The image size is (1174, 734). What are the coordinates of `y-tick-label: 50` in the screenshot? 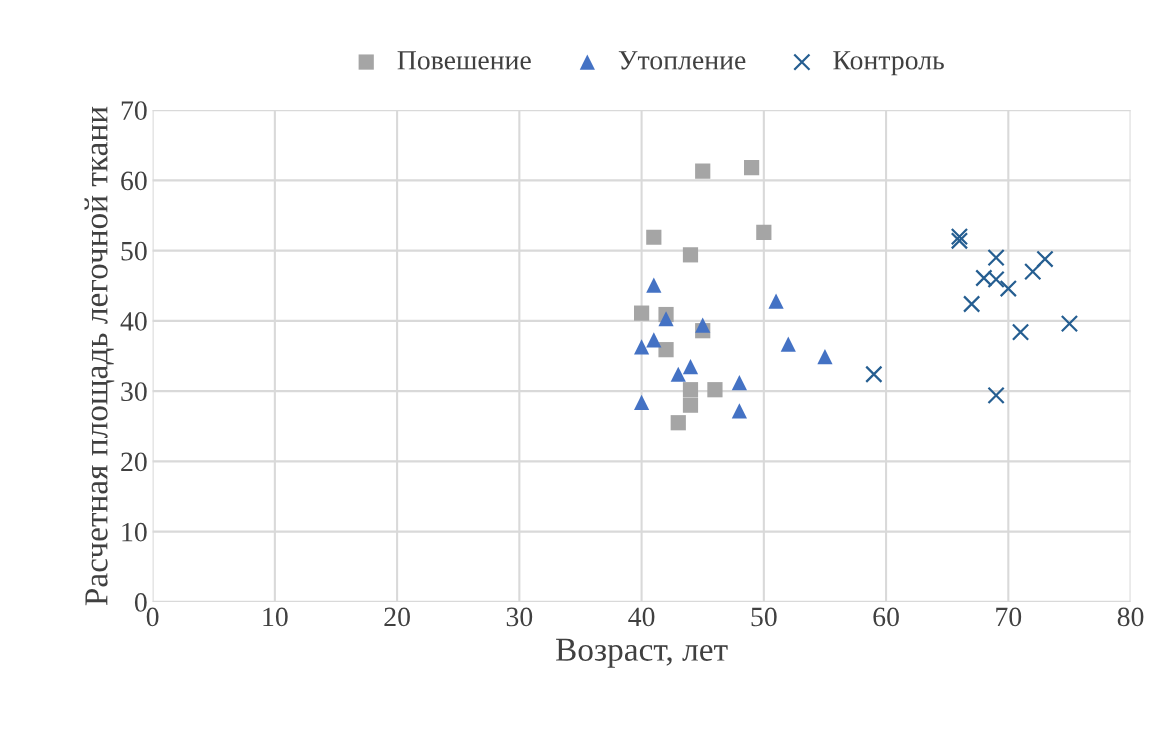 It's located at (134, 251).